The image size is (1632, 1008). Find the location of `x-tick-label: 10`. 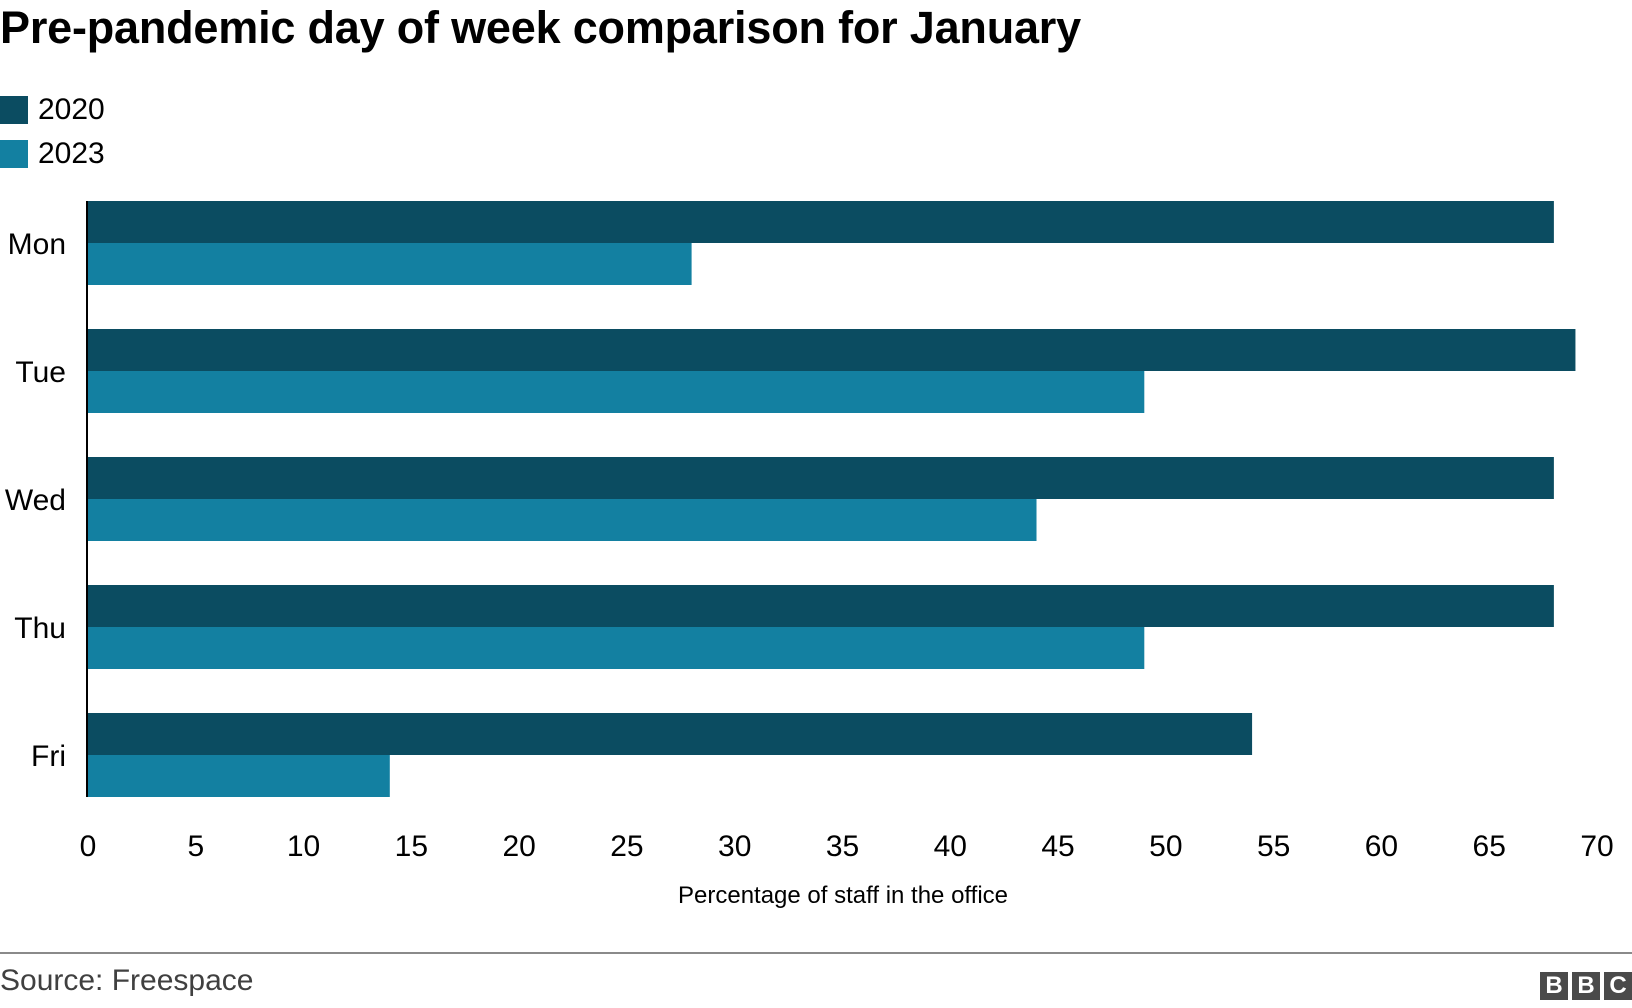

x-tick-label: 10 is located at coordinates (303, 846).